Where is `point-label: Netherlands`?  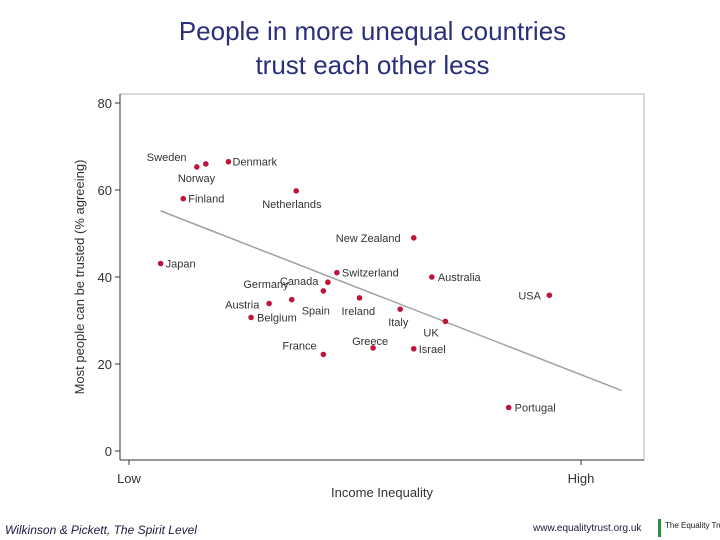
point-label: Netherlands is located at coordinates (292, 205).